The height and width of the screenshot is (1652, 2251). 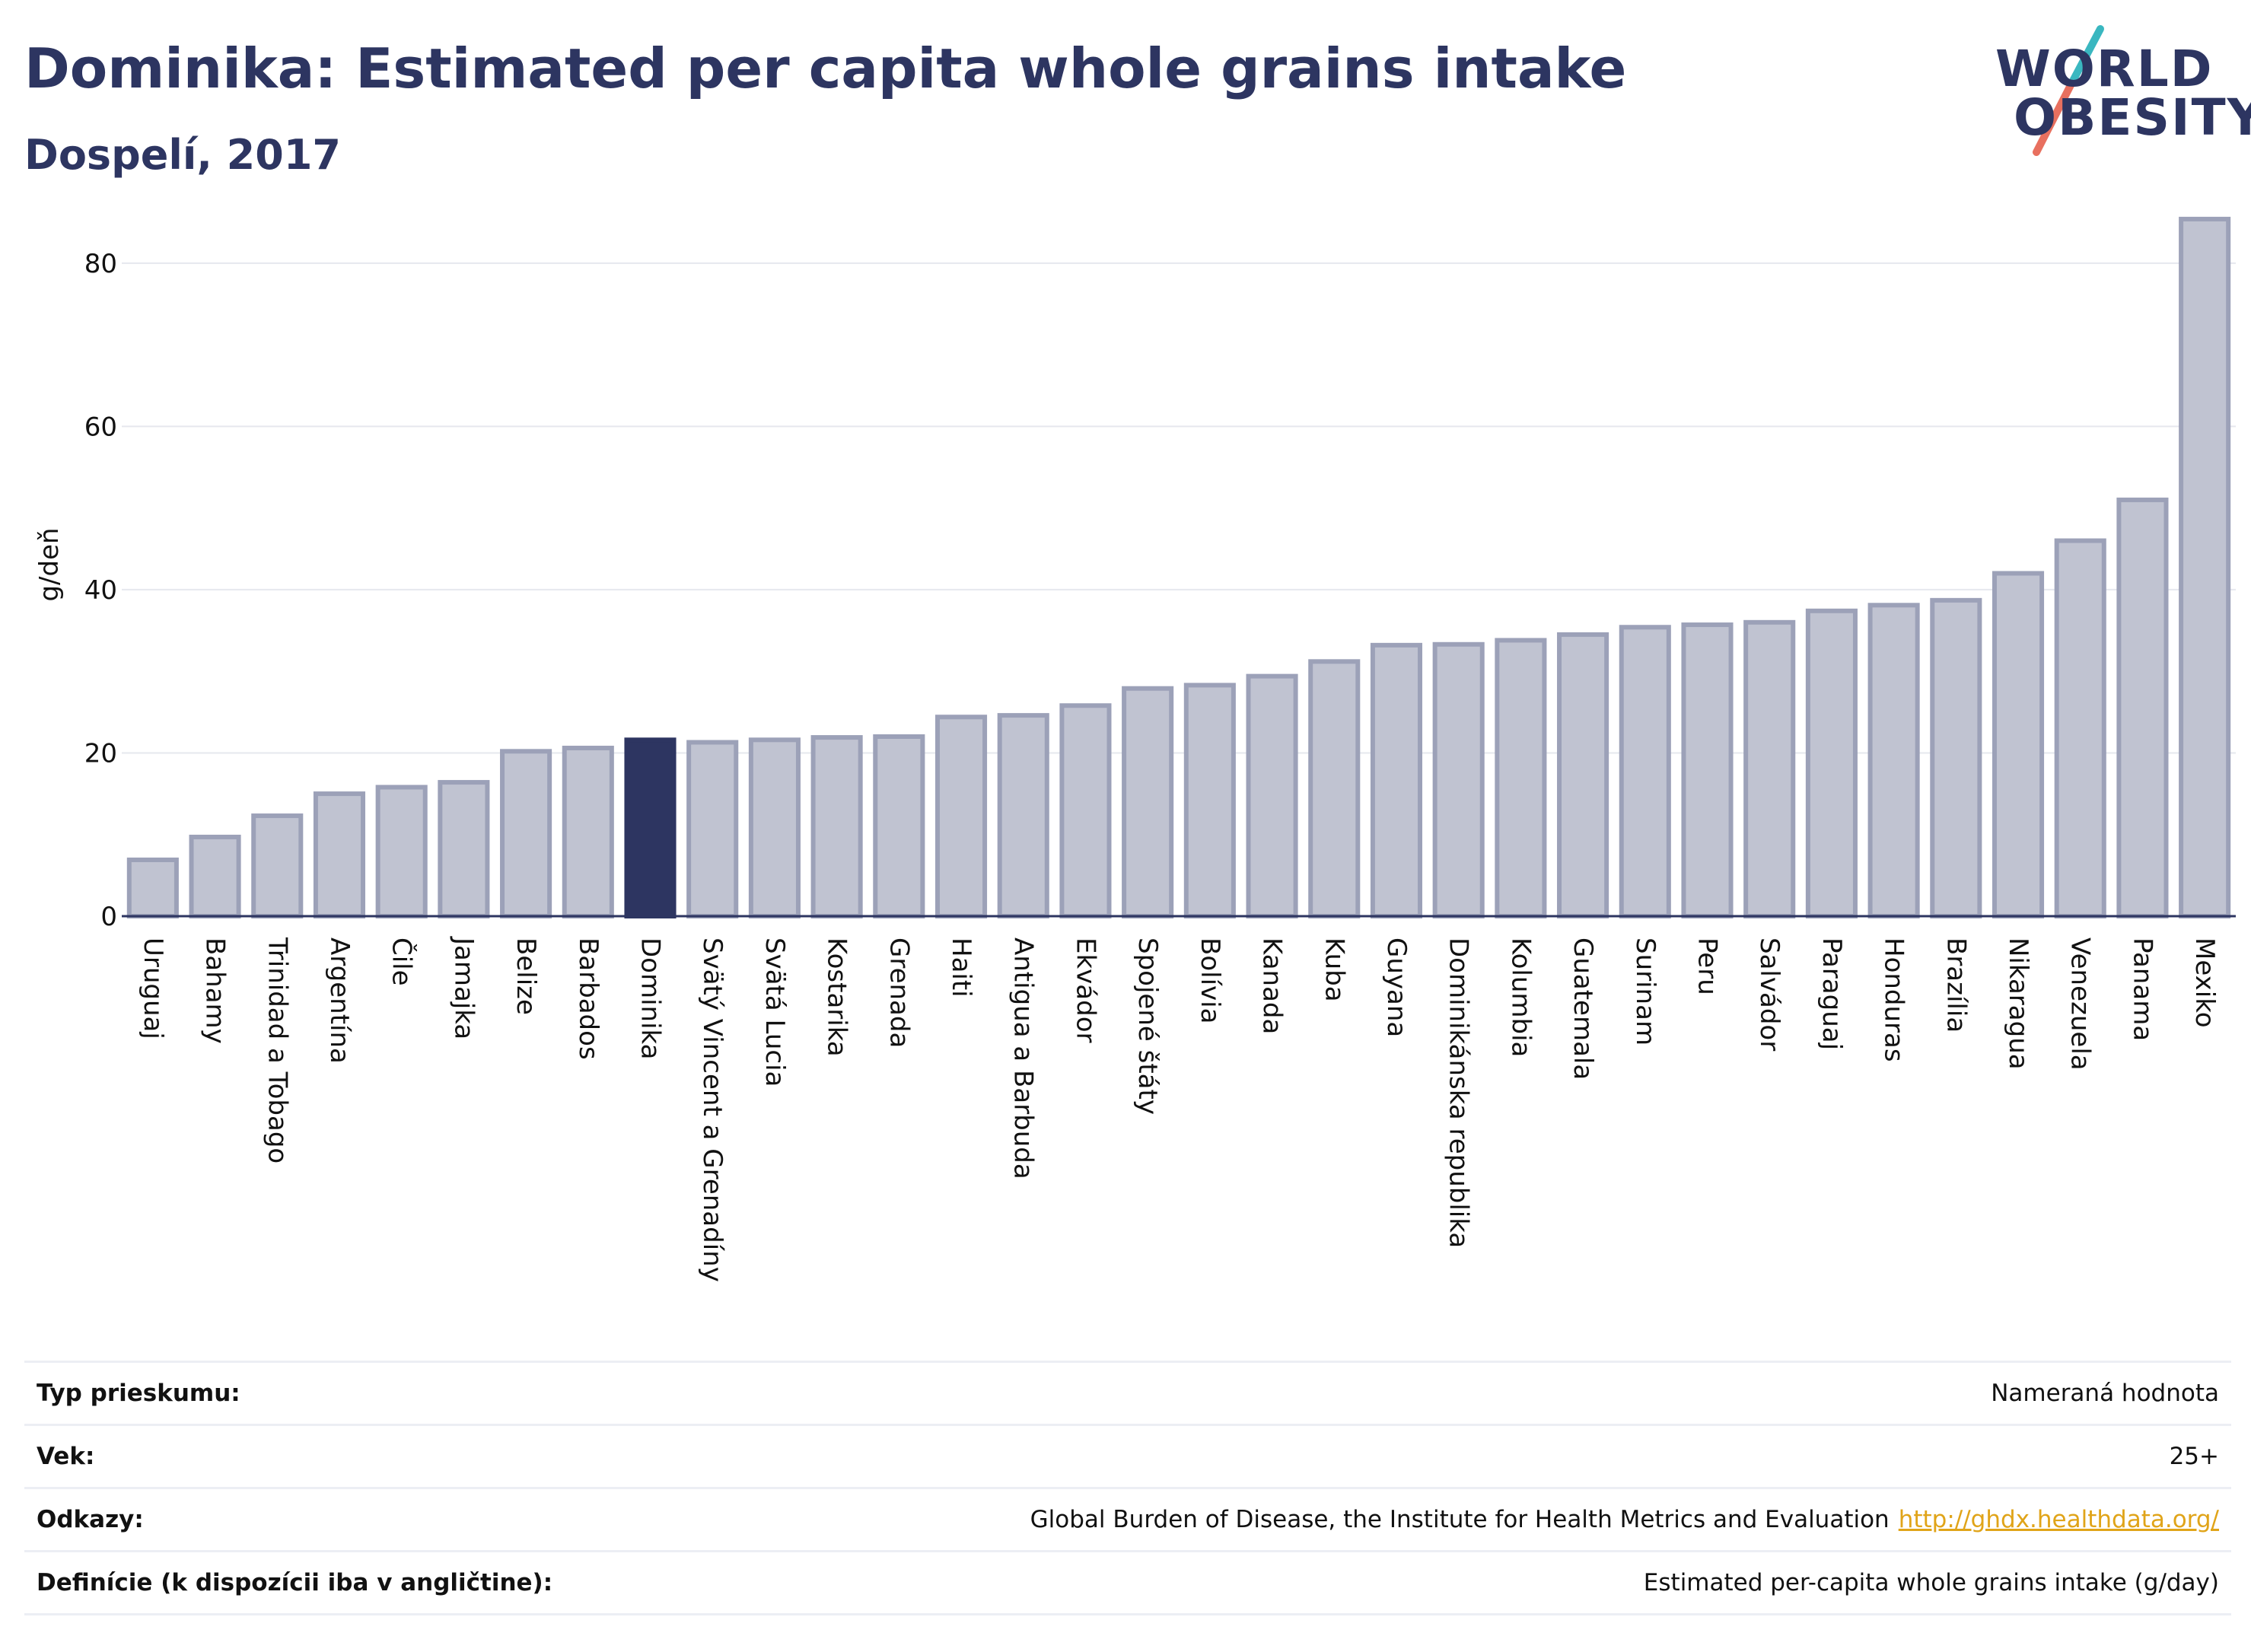 What do you see at coordinates (2080, 1004) in the screenshot?
I see `x-tick-label: Venezuela` at bounding box center [2080, 1004].